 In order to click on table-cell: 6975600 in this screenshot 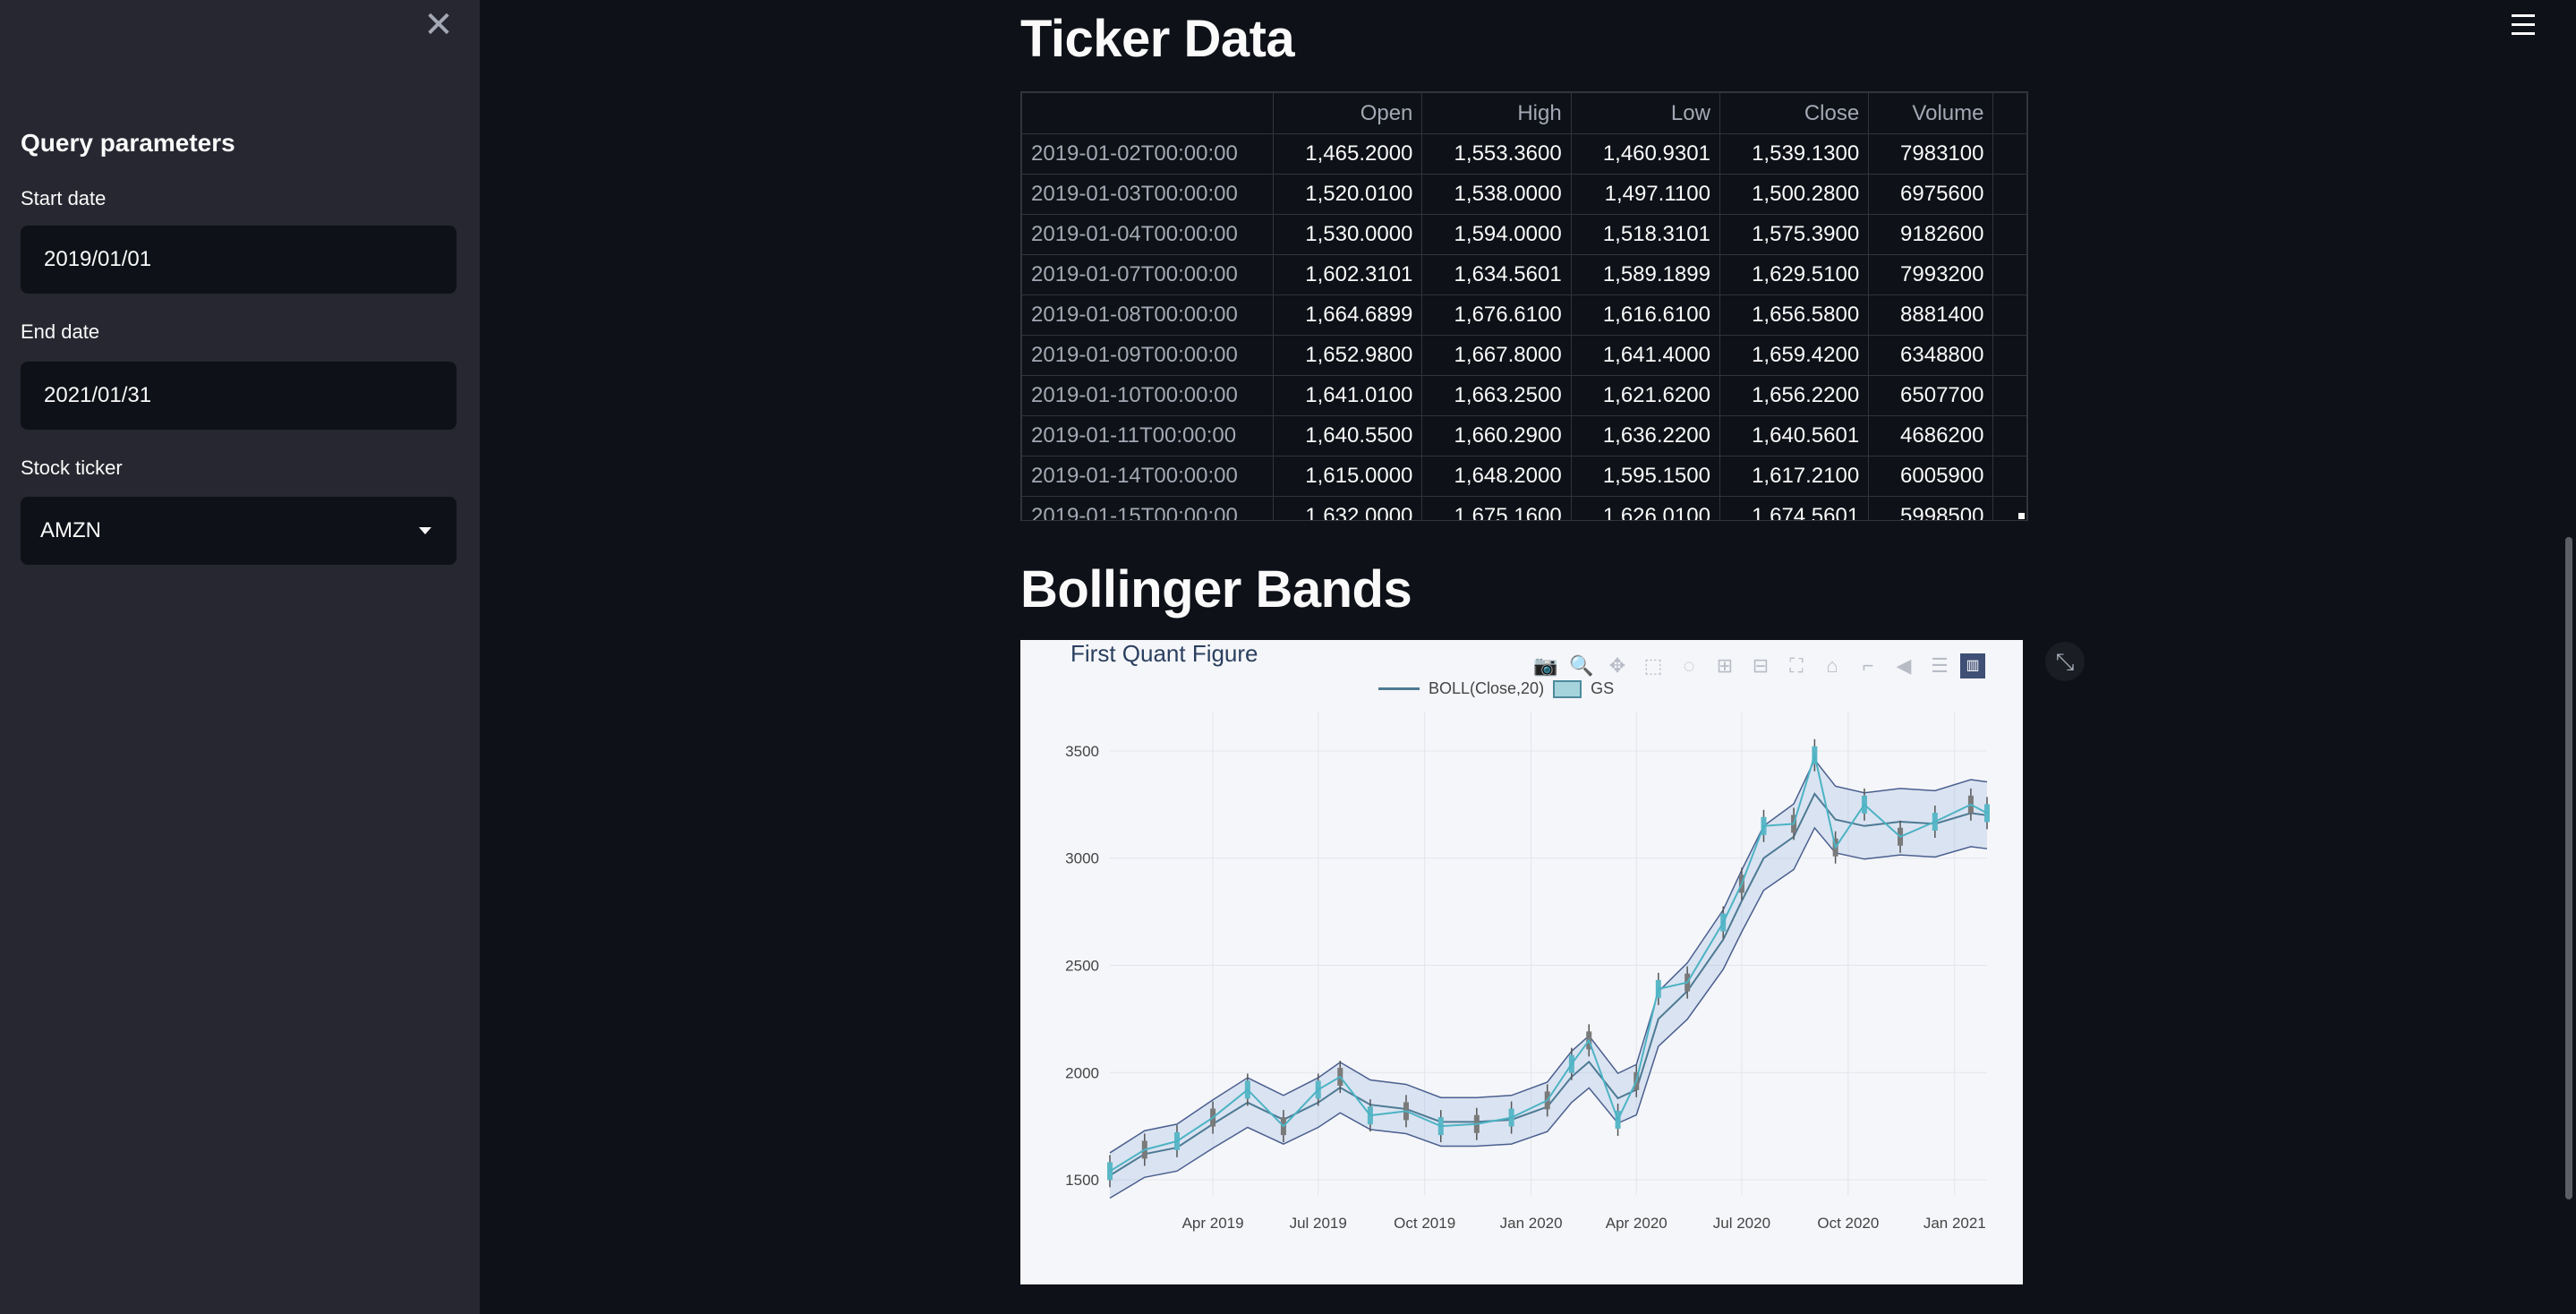, I will do `click(1931, 194)`.